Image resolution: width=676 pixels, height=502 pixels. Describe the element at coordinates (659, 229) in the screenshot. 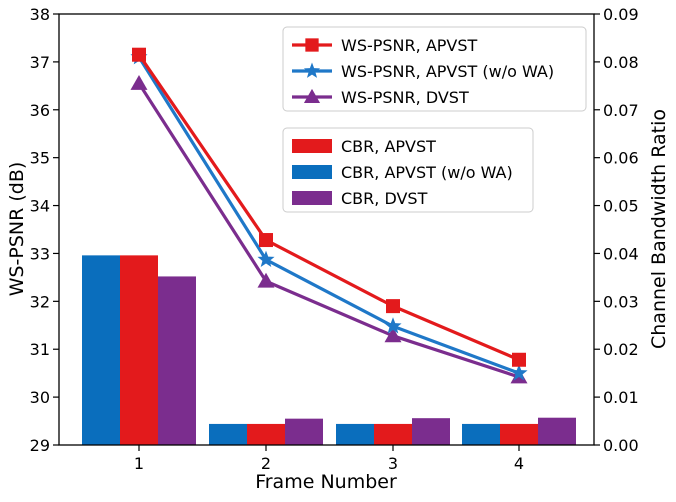

I see `right-y-axis-label: Channel Bandwidth Ratio` at that location.